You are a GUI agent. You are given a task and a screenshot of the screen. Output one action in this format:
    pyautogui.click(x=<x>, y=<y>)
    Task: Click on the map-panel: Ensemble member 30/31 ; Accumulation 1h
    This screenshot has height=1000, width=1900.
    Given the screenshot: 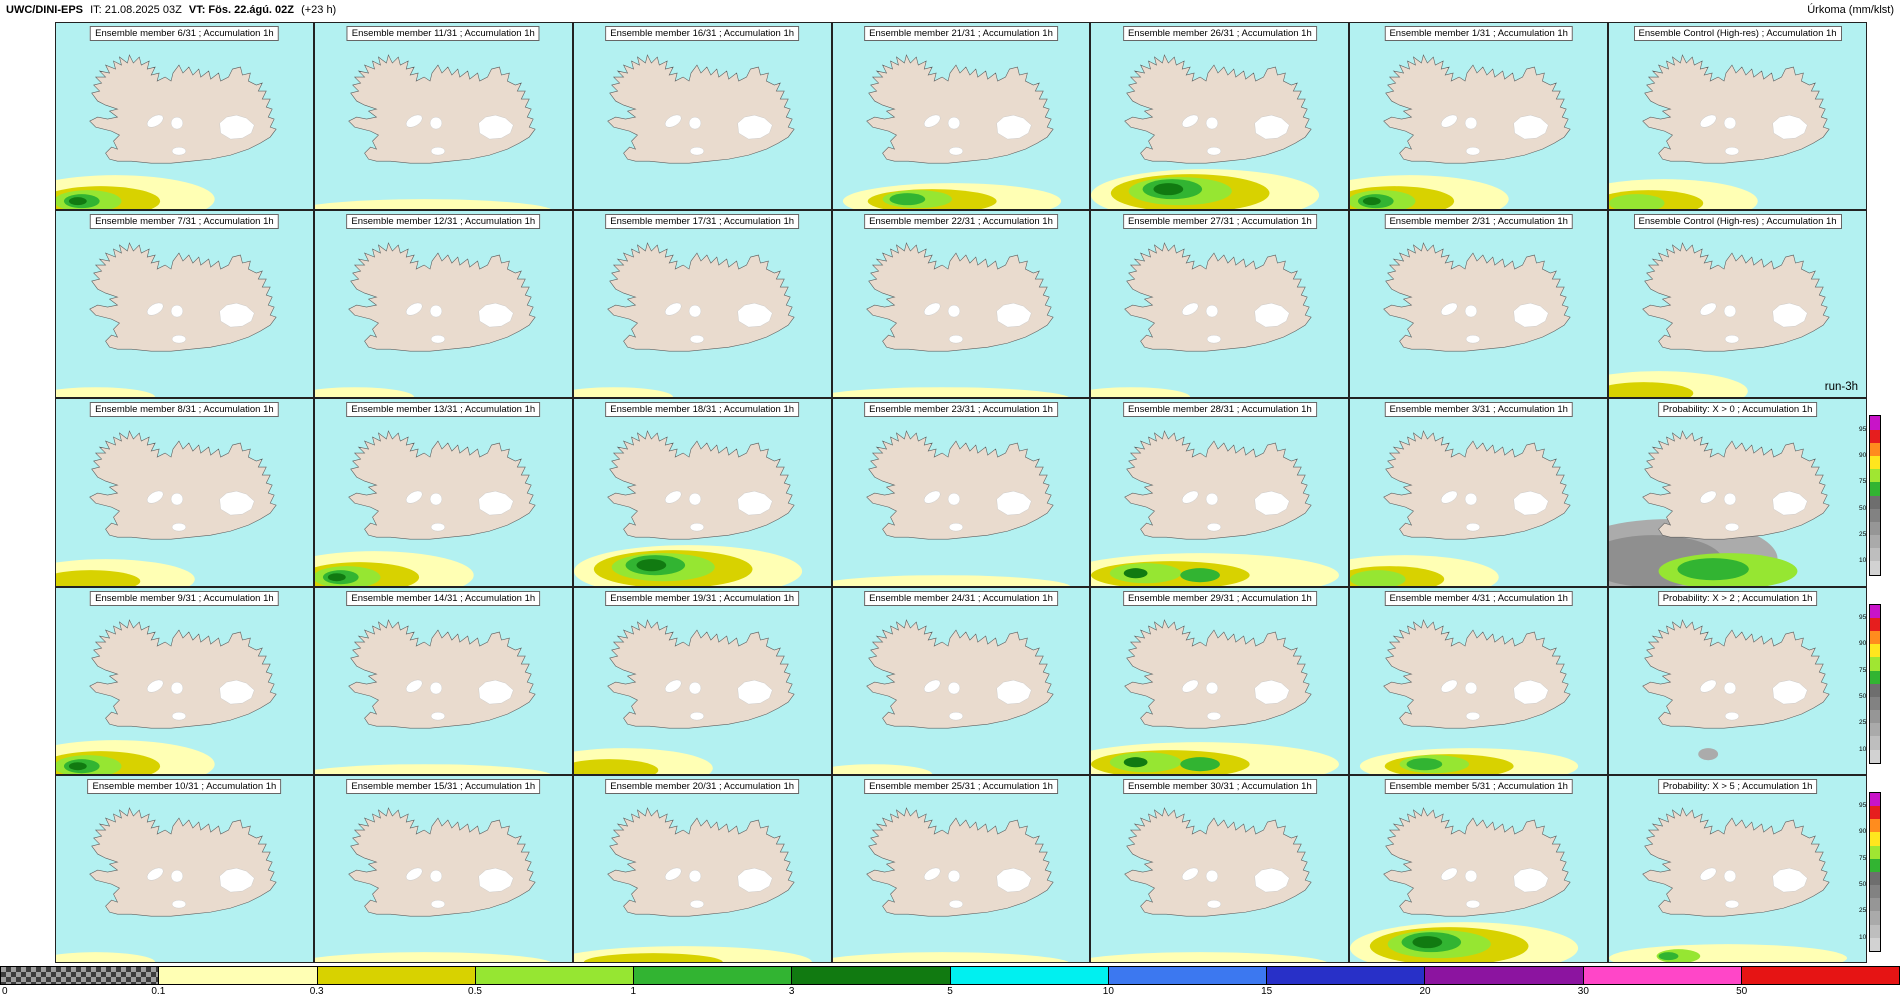 What is the action you would take?
    pyautogui.click(x=1220, y=868)
    